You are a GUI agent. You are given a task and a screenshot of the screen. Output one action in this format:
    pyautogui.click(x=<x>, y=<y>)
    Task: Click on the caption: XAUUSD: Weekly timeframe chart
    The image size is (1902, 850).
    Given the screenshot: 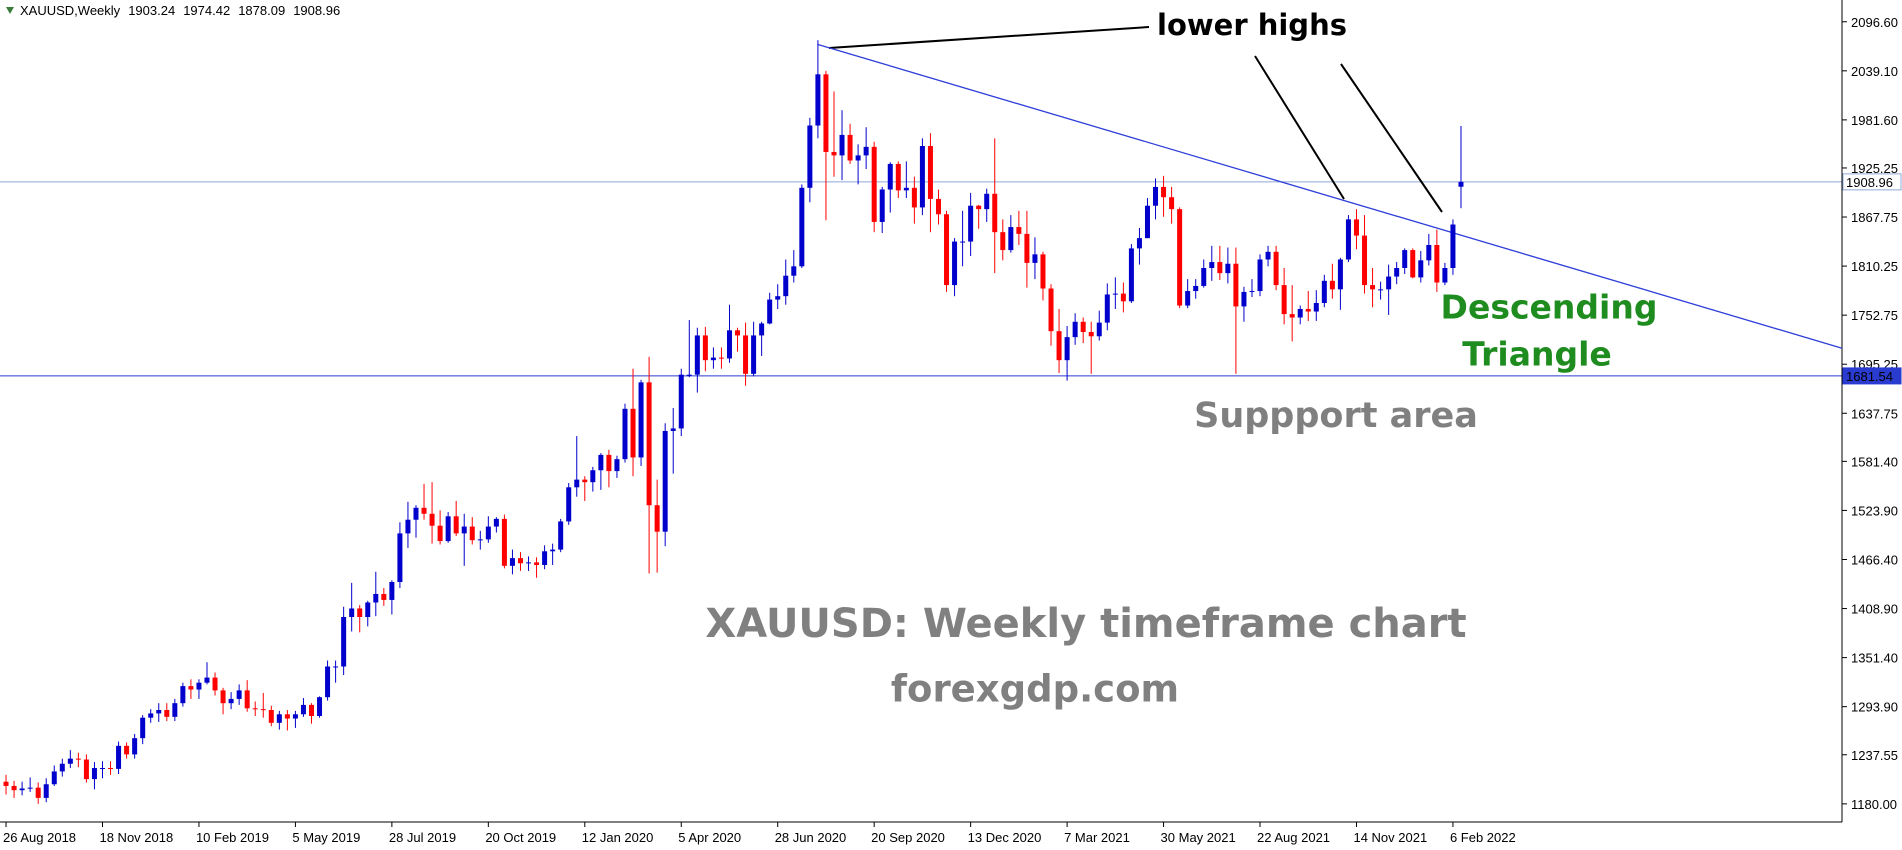 What is the action you would take?
    pyautogui.click(x=1085, y=624)
    